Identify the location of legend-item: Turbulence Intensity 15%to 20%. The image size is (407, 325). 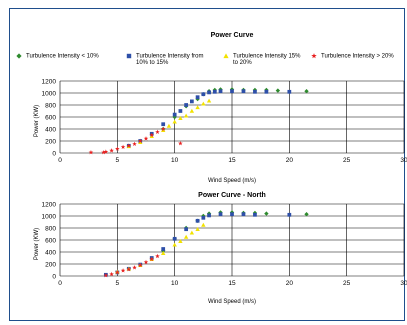
(262, 59).